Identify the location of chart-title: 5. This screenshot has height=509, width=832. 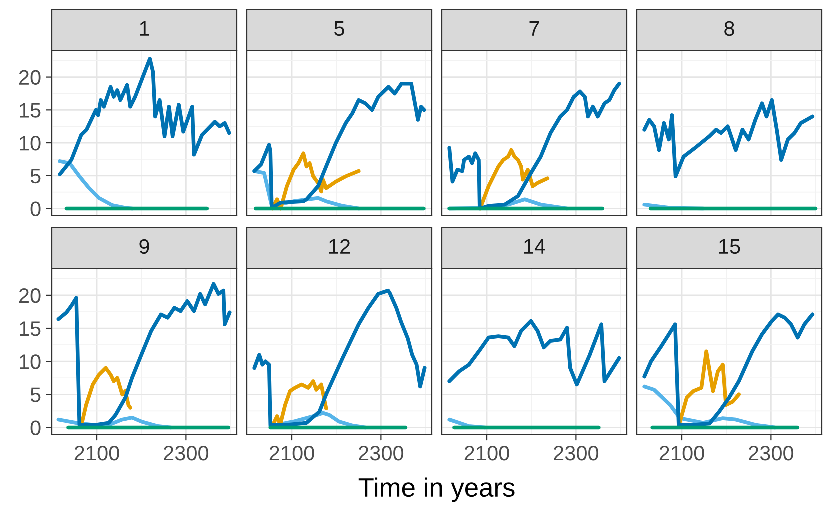
(339, 29).